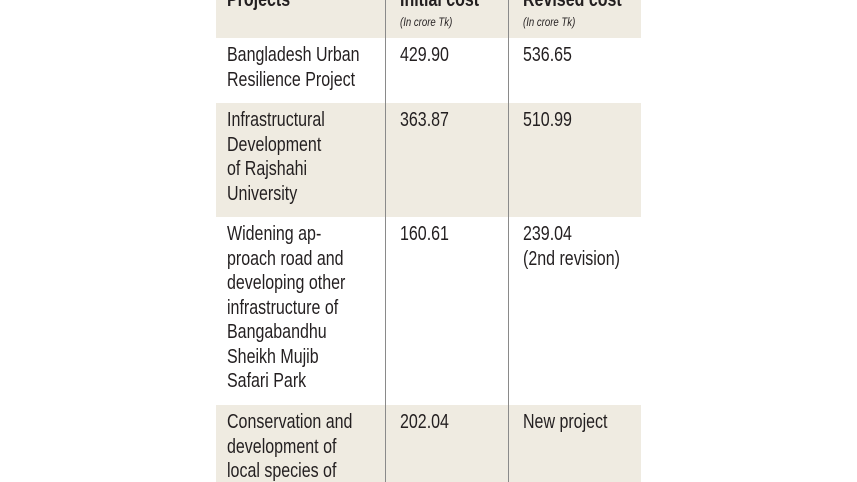  I want to click on header-background, so click(428, 19).